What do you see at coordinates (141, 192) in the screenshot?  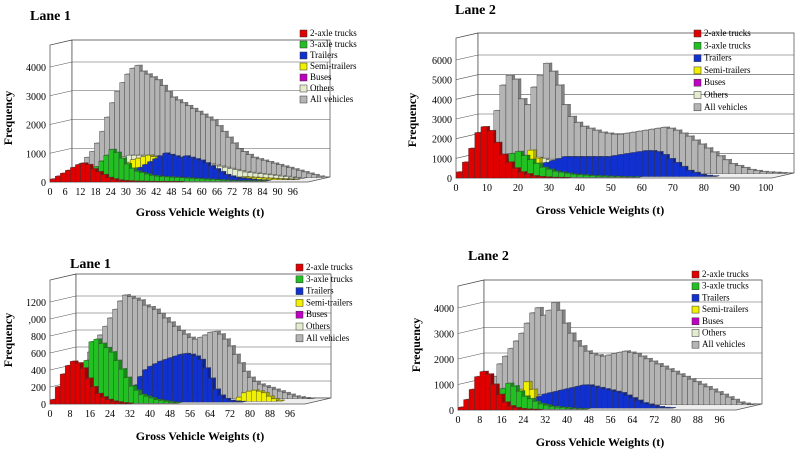 I see `x-tick-label: 36` at bounding box center [141, 192].